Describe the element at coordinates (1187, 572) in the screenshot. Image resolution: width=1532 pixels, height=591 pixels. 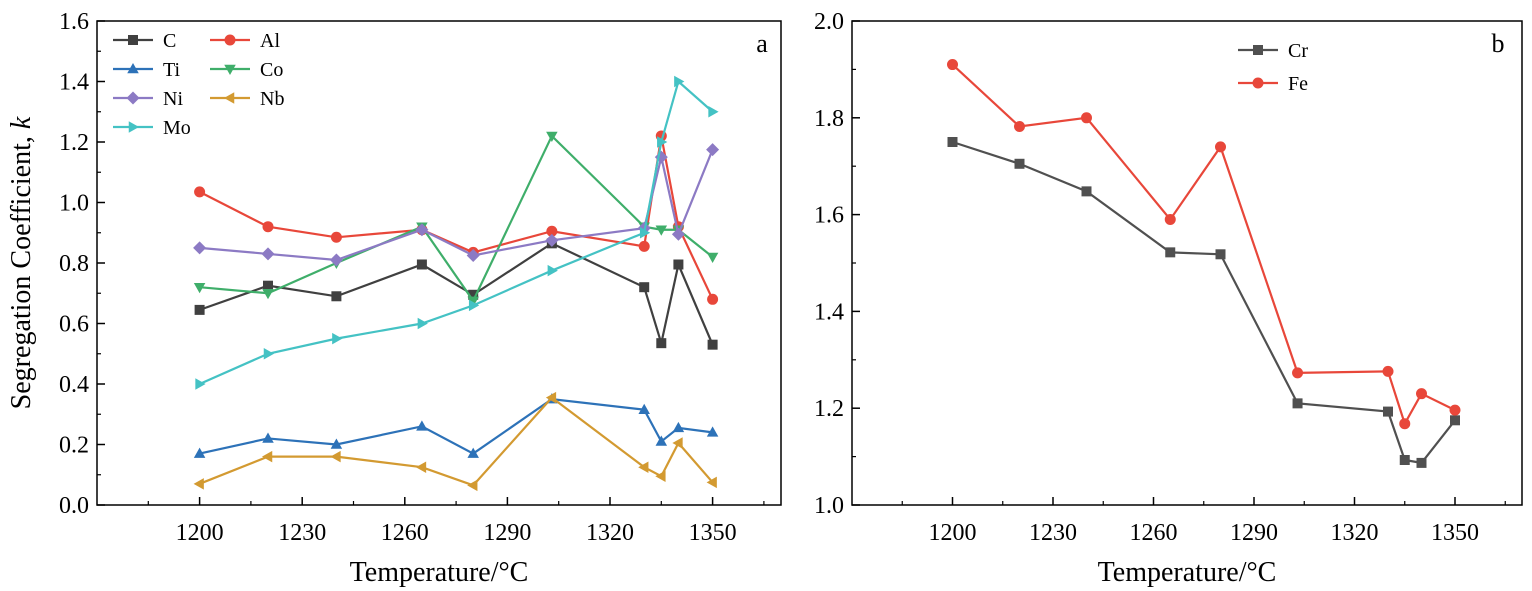
I see `x-axis-title: Temperature/°C` at that location.